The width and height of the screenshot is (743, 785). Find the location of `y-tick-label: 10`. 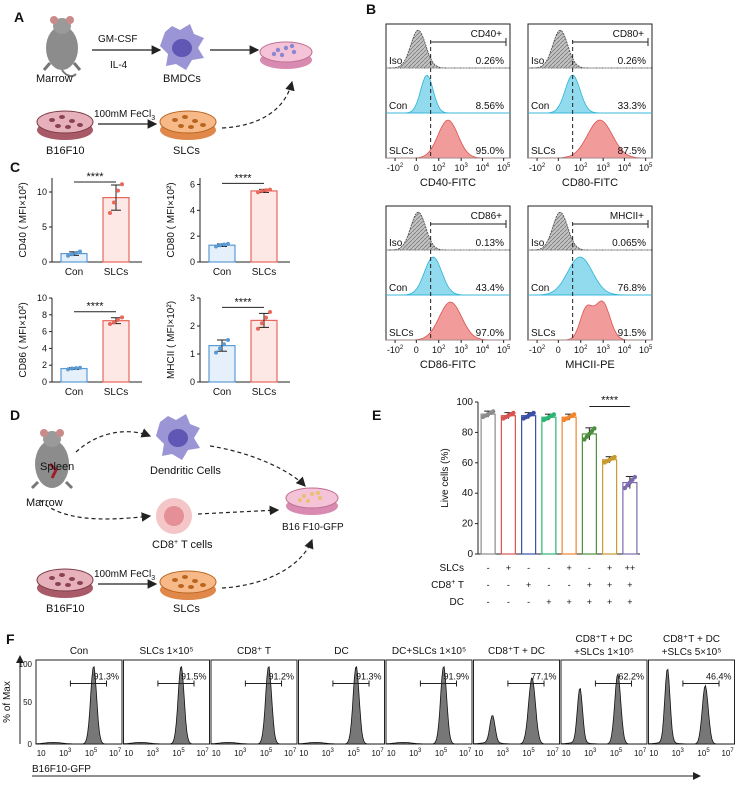

y-tick-label: 10 is located at coordinates (42, 298).